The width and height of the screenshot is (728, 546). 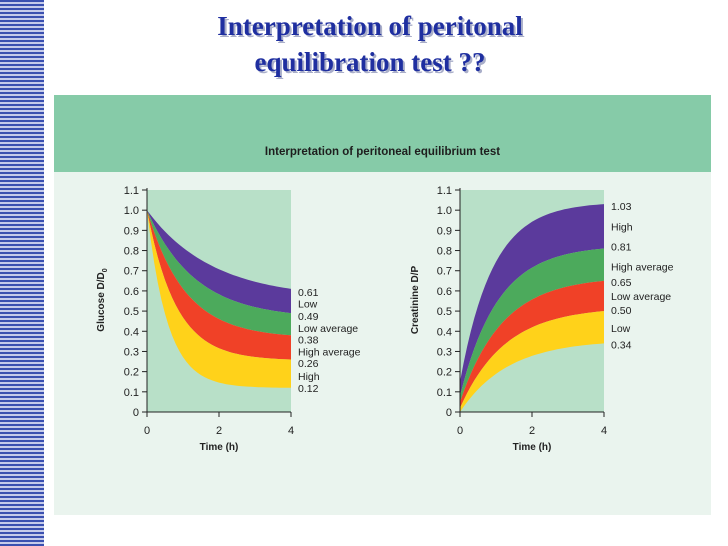 What do you see at coordinates (308, 389) in the screenshot?
I see `band-annotation: 0.12` at bounding box center [308, 389].